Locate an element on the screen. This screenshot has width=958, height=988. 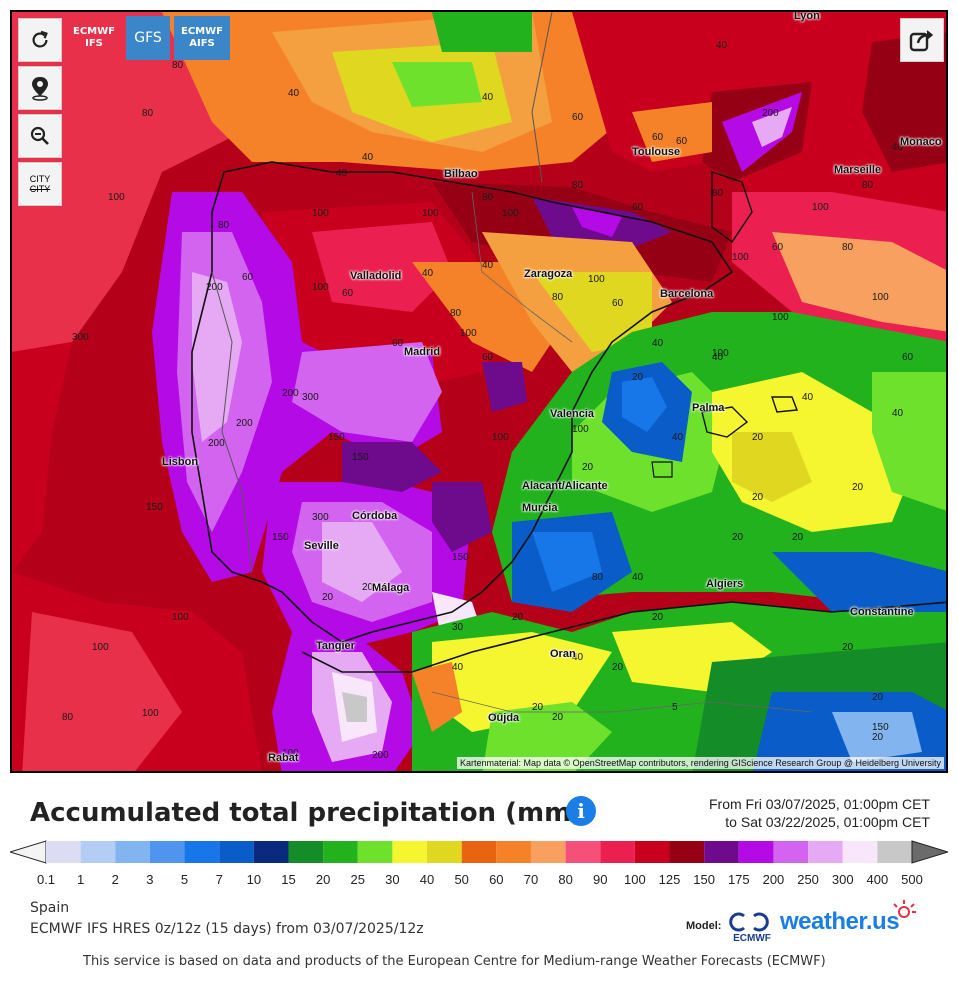
city-toggle-button: CITY CITY is located at coordinates (40, 184).